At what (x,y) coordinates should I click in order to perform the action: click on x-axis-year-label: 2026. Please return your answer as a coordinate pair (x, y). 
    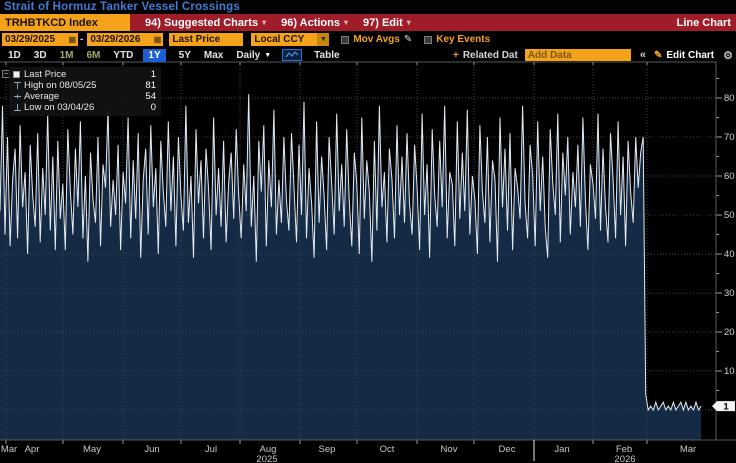
    Looking at the image, I should click on (624, 458).